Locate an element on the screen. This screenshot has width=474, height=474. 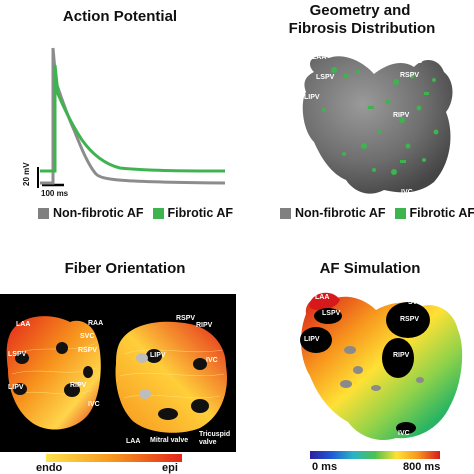
simulation-scale-max: 800 ms is located at coordinates (422, 467).